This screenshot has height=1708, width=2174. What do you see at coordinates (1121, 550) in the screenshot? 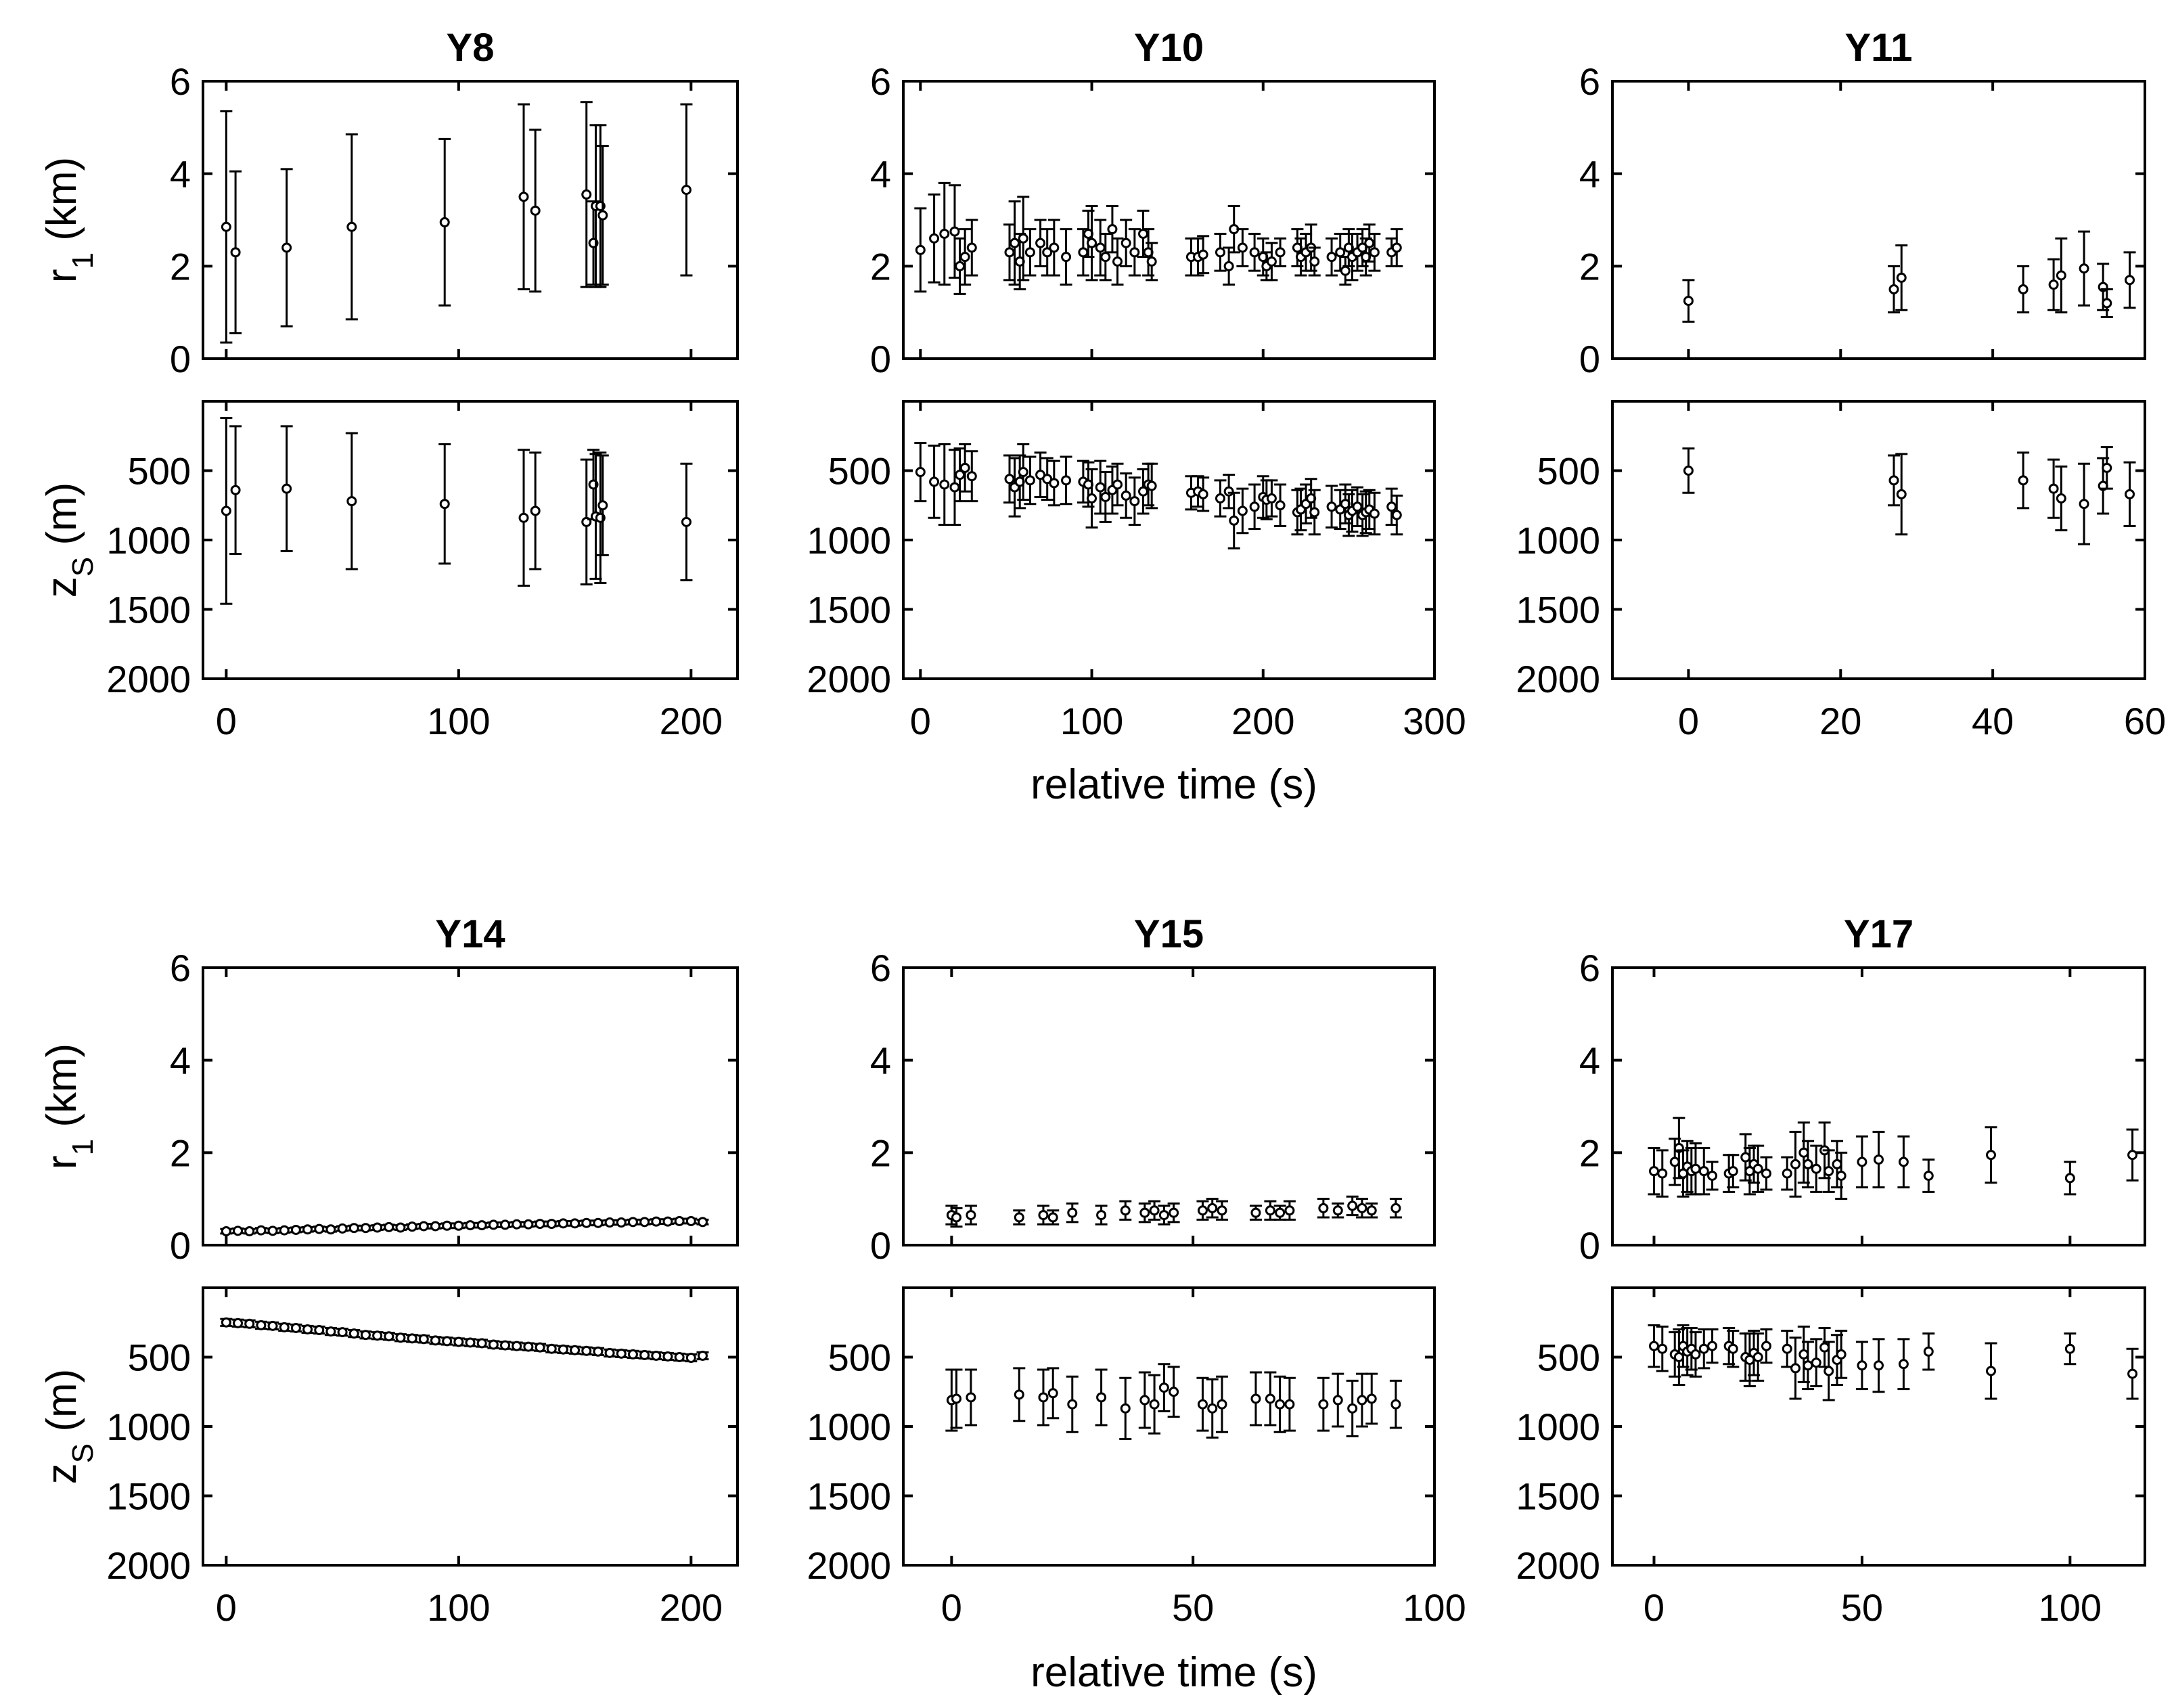
I see `zs-panel: 500 1000 1500 2000` at bounding box center [1121, 550].